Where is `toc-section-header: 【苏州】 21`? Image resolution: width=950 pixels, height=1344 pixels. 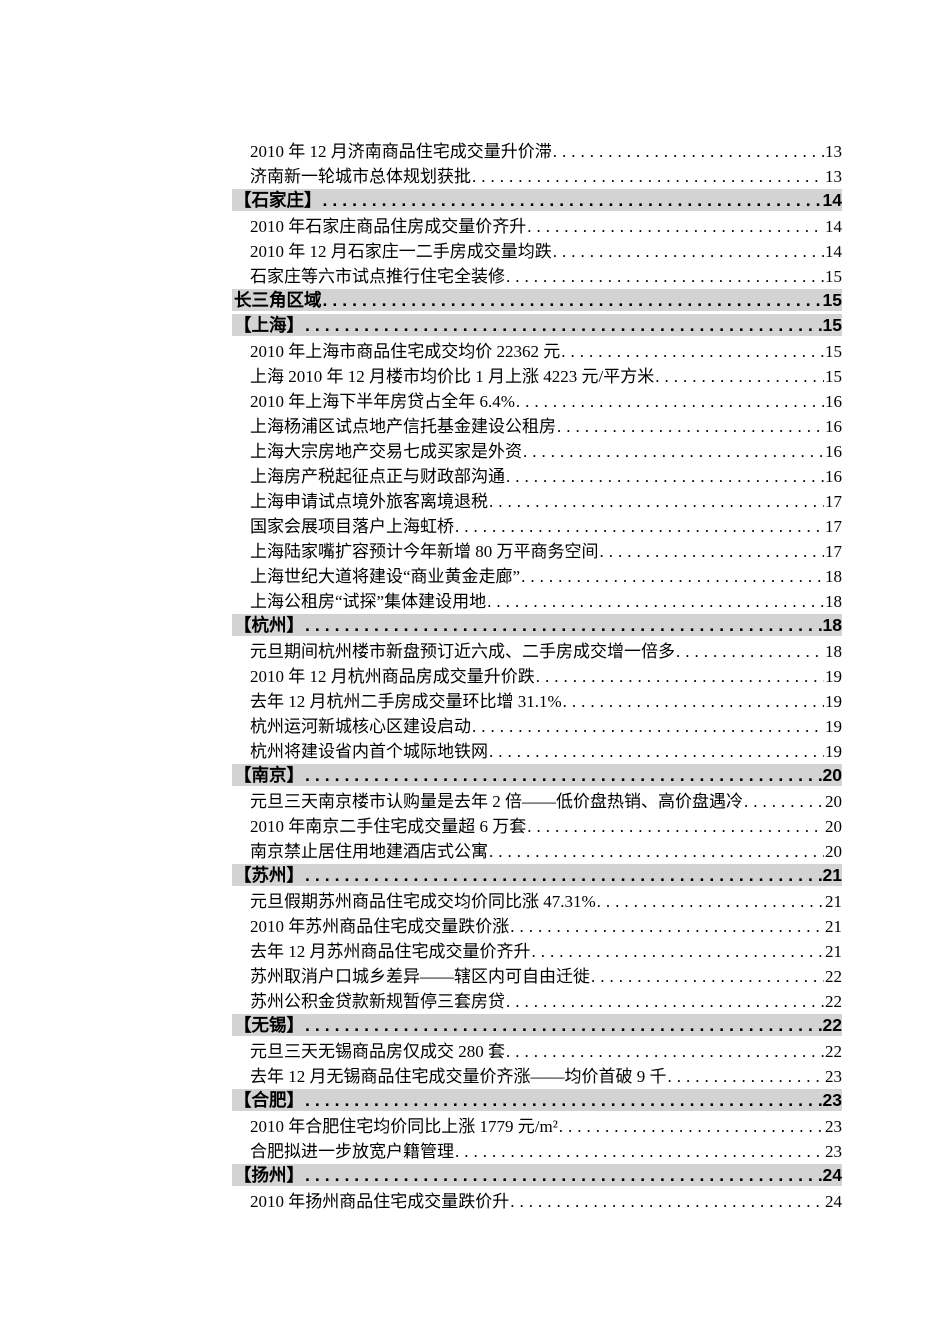 toc-section-header: 【苏州】 21 is located at coordinates (537, 876).